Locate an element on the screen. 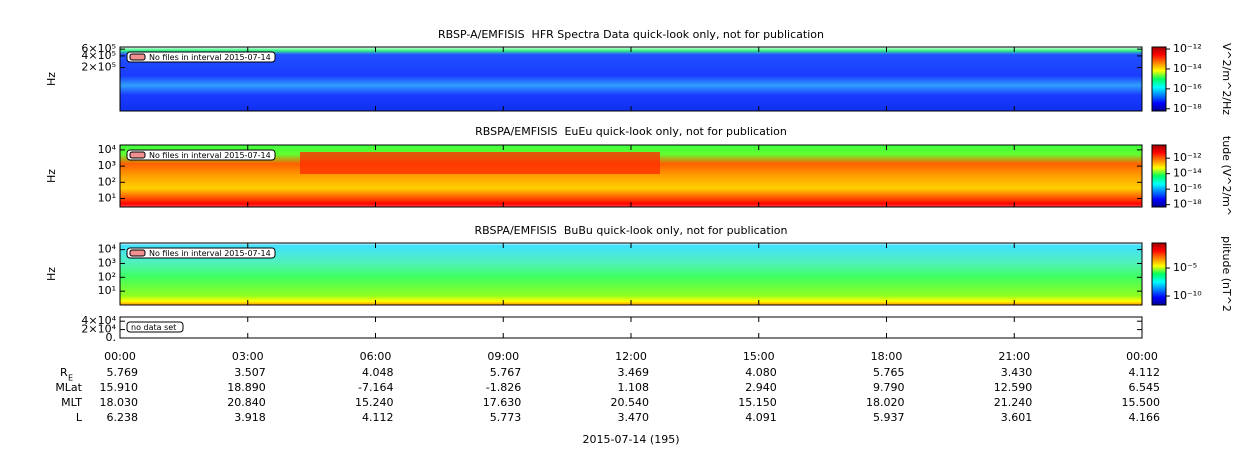  date-label: 2015-07-14 (195) is located at coordinates (630, 439).